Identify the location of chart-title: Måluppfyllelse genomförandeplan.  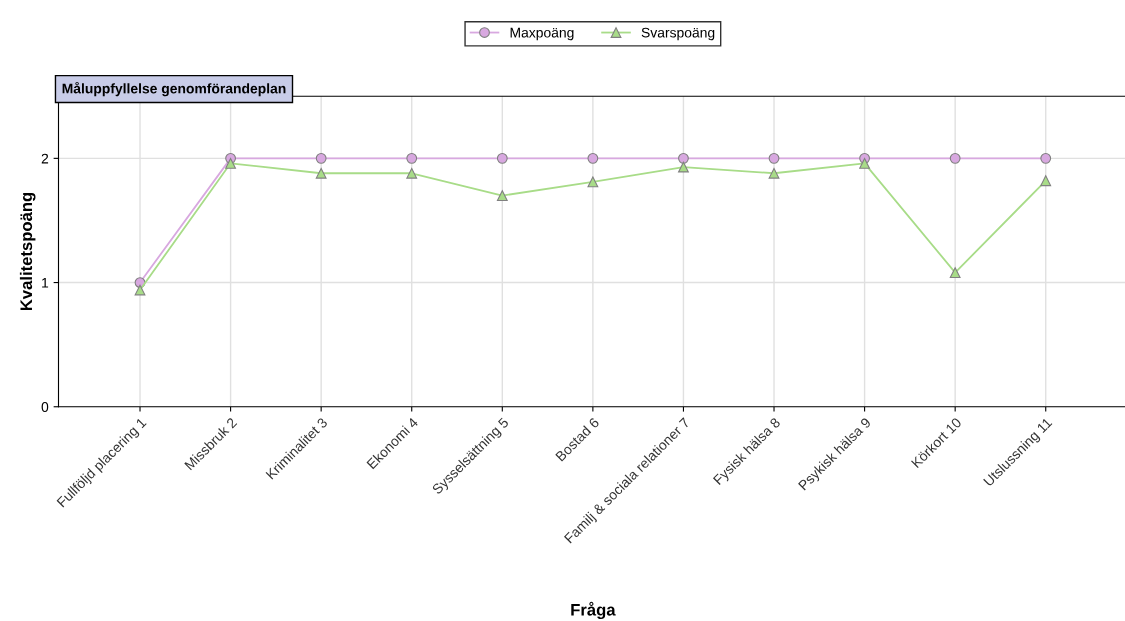
(174, 89).